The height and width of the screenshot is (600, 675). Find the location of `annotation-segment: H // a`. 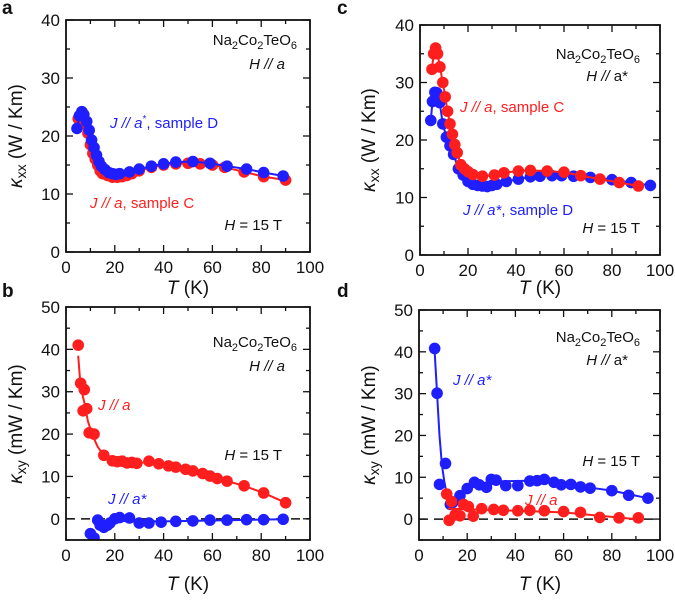

annotation-segment: H // a is located at coordinates (267, 64).